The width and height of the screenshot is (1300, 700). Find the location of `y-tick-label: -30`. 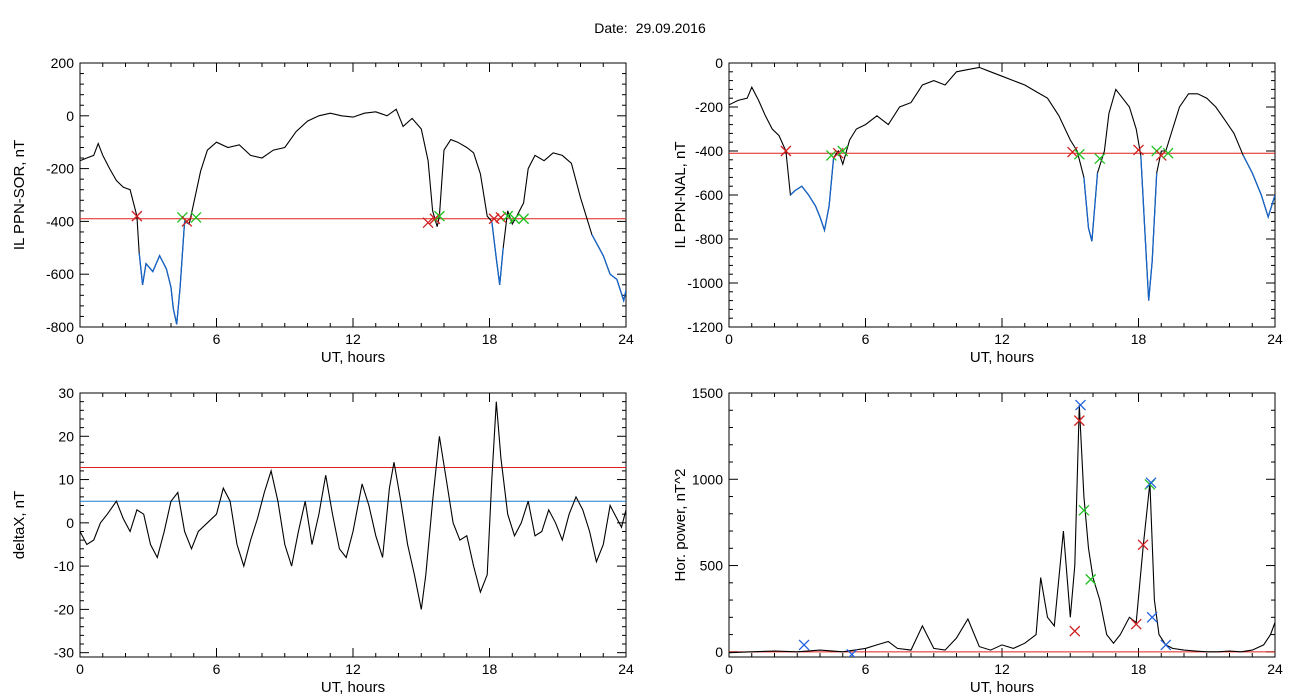

y-tick-label: -30 is located at coordinates (64, 653).